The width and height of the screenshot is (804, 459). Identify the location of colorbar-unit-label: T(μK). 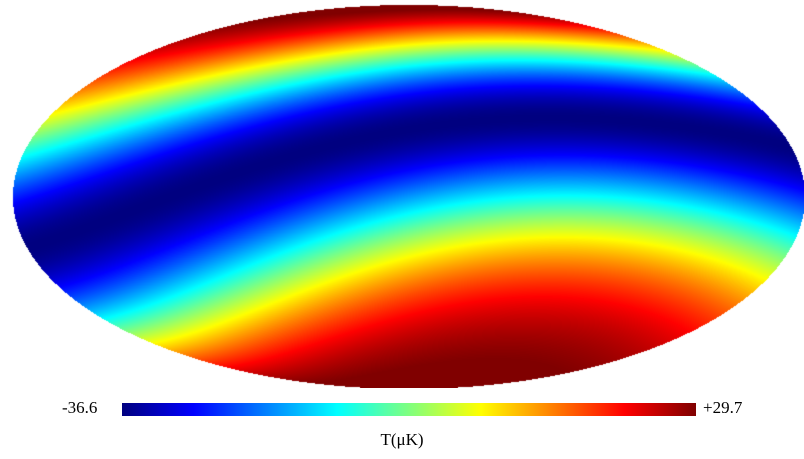
(402, 439).